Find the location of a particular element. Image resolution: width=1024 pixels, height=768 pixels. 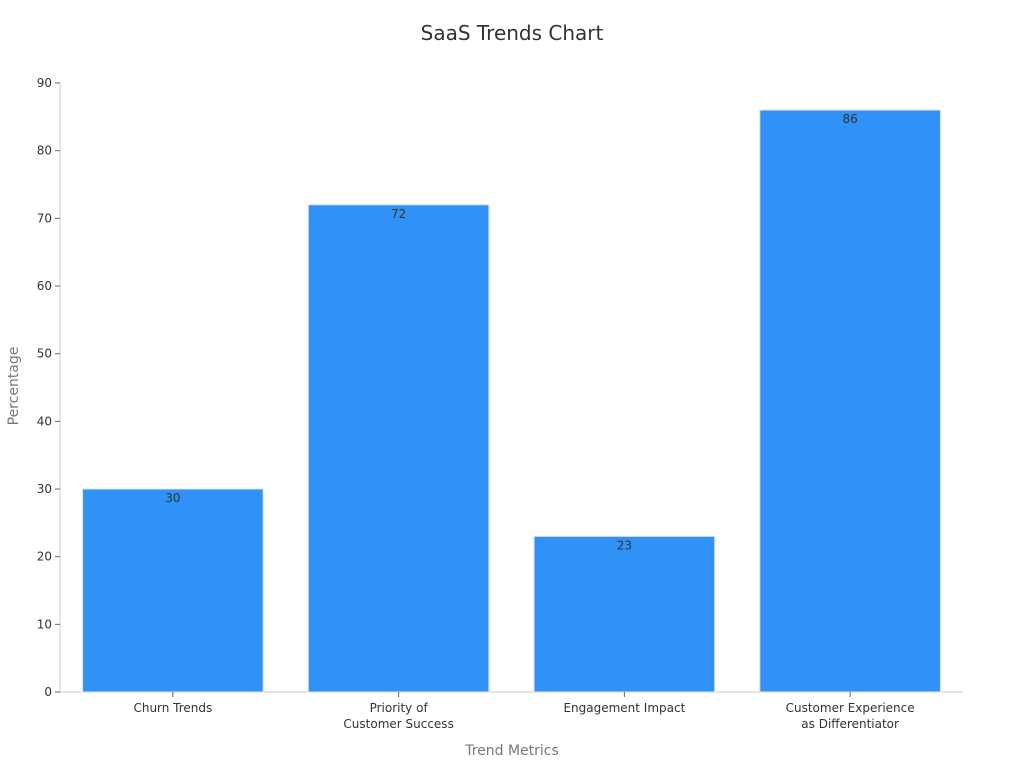

x-tick-label: Engagement Impact is located at coordinates (624, 708).